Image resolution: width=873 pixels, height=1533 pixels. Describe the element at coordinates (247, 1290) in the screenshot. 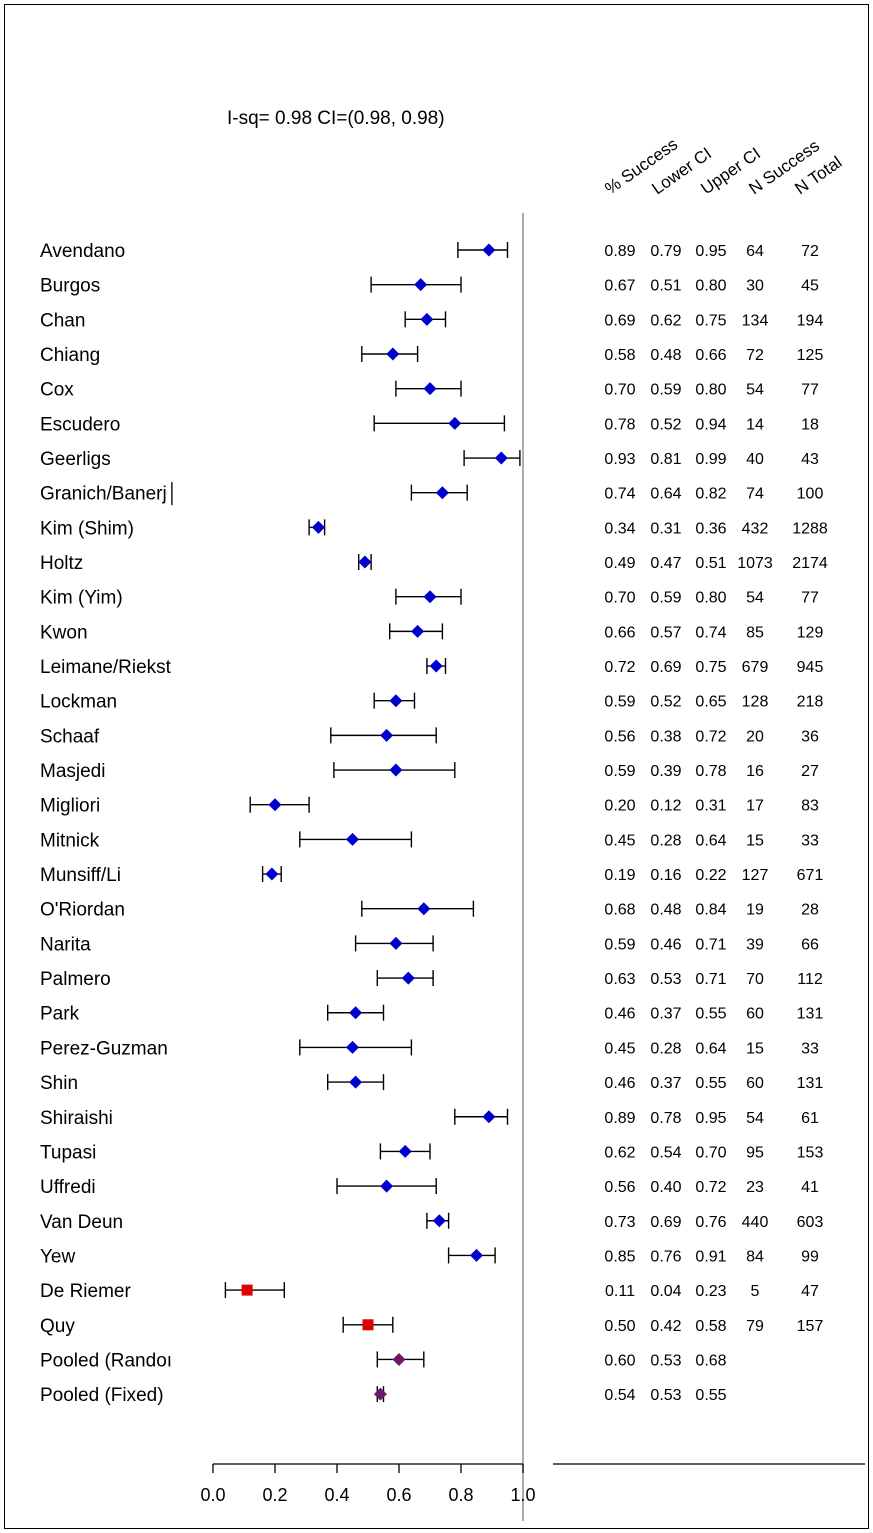

I see `point-square` at that location.